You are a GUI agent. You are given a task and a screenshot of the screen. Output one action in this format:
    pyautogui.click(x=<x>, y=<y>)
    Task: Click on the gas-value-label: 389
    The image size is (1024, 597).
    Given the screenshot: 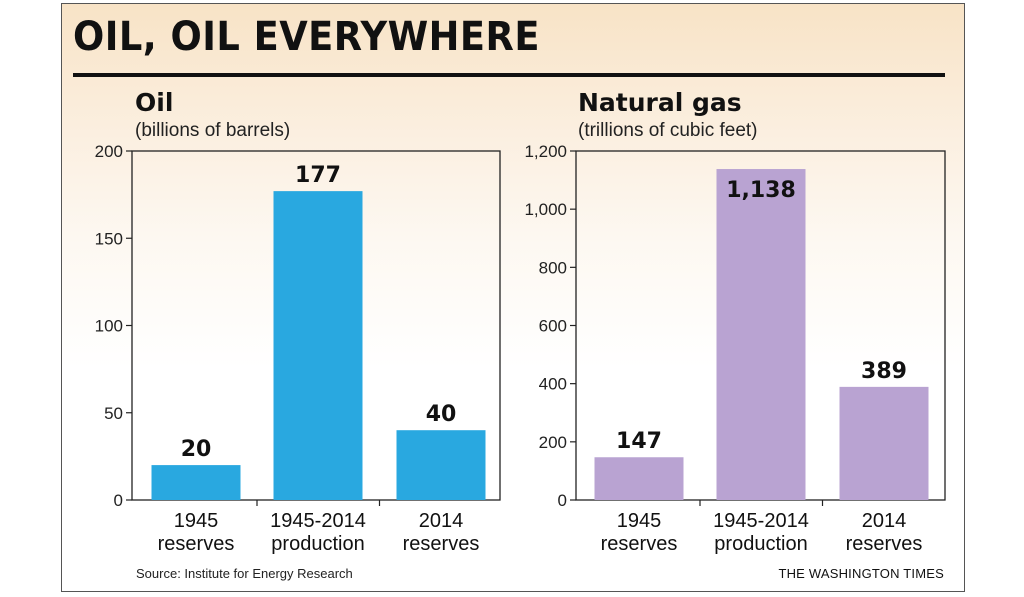 What is the action you would take?
    pyautogui.click(x=884, y=371)
    